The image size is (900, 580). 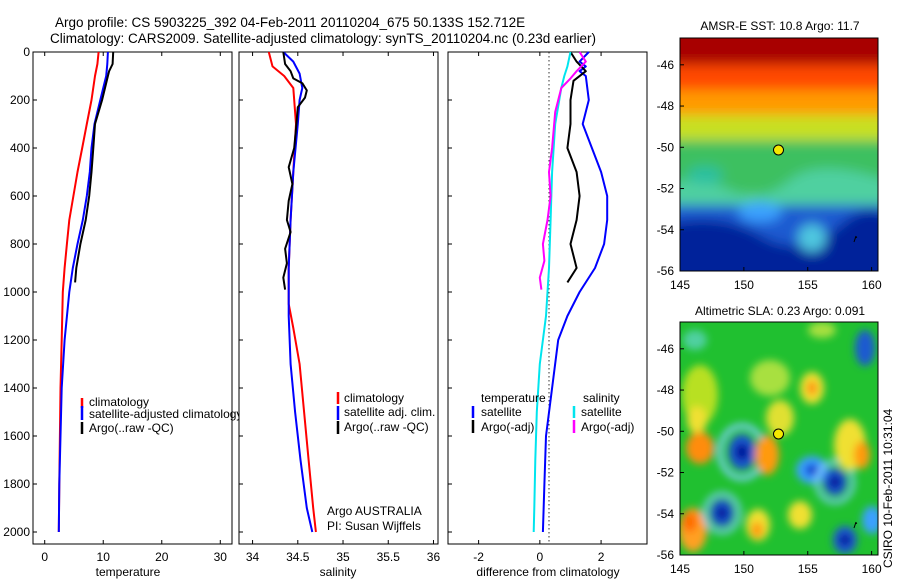 What do you see at coordinates (855, 525) in the screenshot?
I see `sla-map-coast-mark` at bounding box center [855, 525].